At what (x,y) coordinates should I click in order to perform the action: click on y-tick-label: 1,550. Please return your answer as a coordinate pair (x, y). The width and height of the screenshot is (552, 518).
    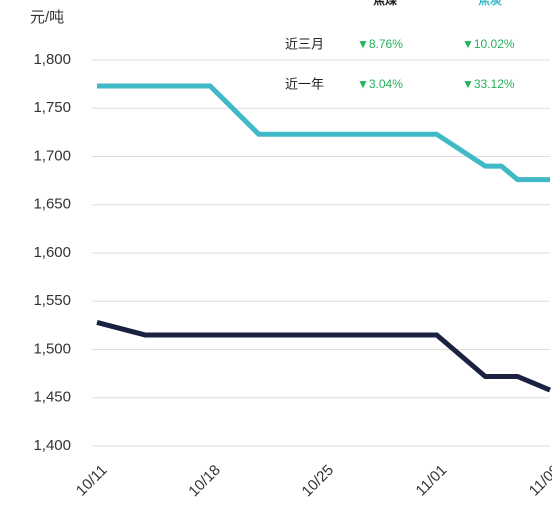
    Looking at the image, I should click on (52, 300).